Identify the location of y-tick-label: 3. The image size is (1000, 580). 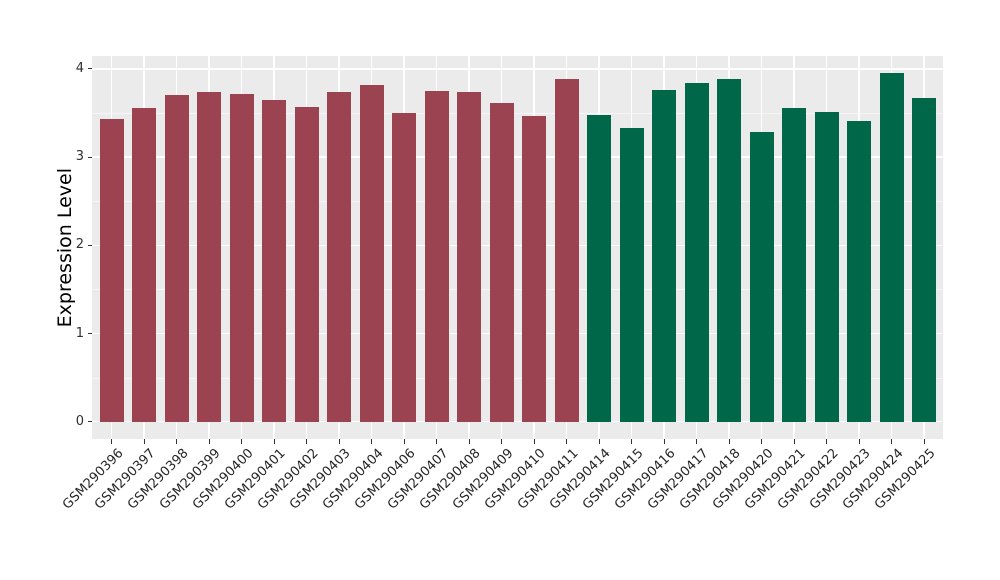
(79, 157).